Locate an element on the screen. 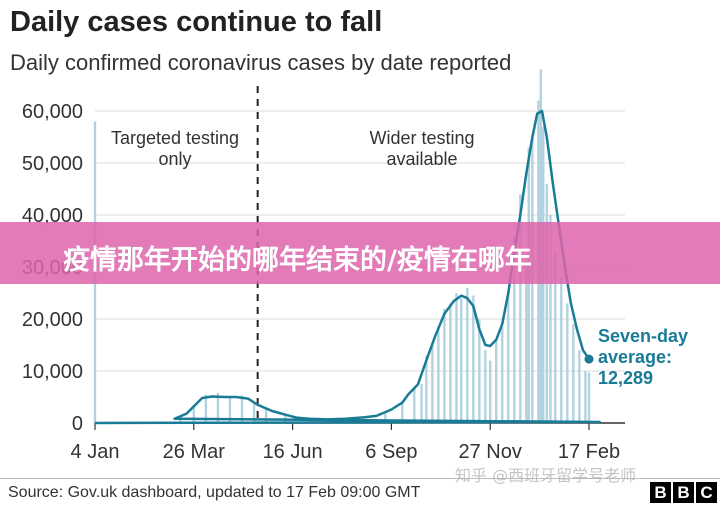 This screenshot has width=720, height=506. annotation-label: available is located at coordinates (421, 159).